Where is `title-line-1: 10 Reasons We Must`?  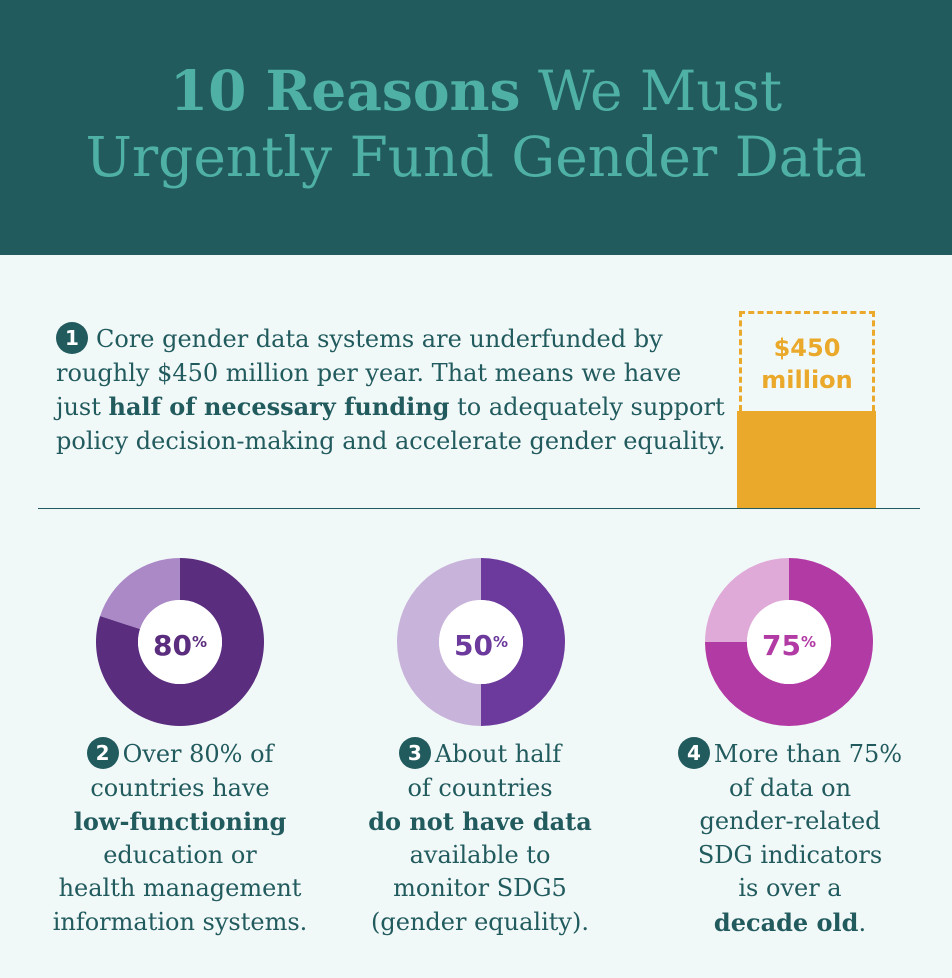 title-line-1: 10 Reasons We Must is located at coordinates (476, 91).